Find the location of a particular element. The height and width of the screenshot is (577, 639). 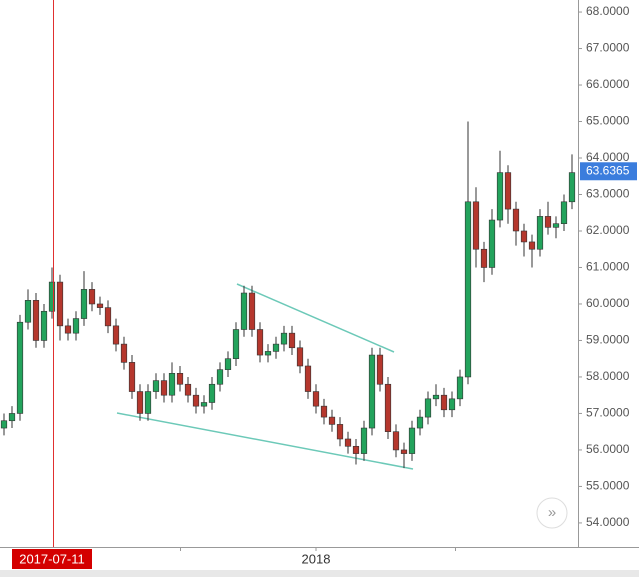

crosshair-label: 2017-07-11 is located at coordinates (52, 558).